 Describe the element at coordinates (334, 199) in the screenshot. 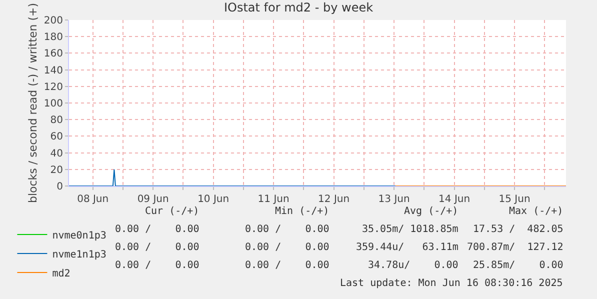

I see `x-tick-label: 12 Jun` at that location.